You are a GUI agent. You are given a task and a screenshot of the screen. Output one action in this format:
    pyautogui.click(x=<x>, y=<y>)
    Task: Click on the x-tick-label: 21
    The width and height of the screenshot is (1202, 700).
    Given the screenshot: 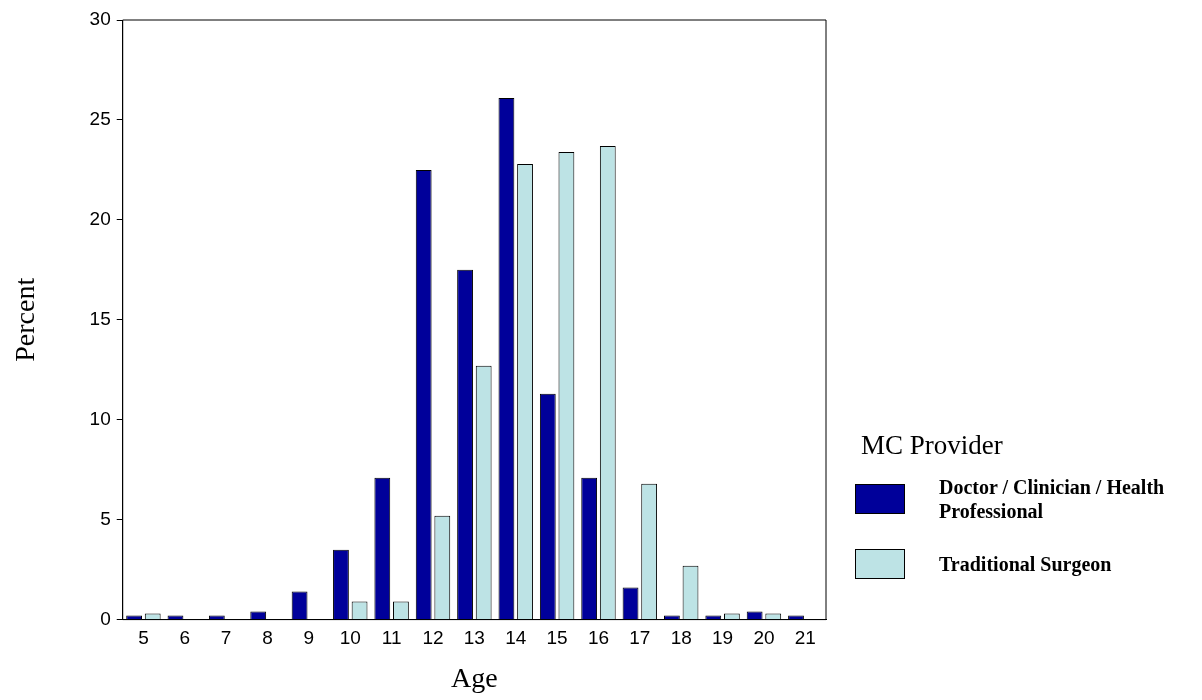 What is the action you would take?
    pyautogui.click(x=805, y=638)
    